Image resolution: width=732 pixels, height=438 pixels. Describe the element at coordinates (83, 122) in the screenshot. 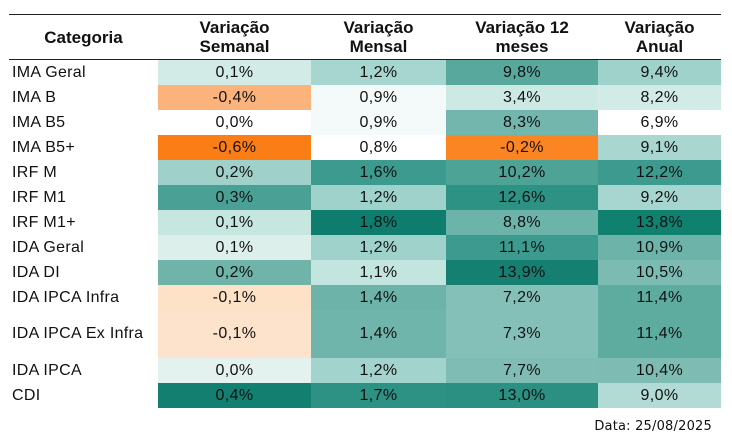

I see `row-category-label: IMA B5` at that location.